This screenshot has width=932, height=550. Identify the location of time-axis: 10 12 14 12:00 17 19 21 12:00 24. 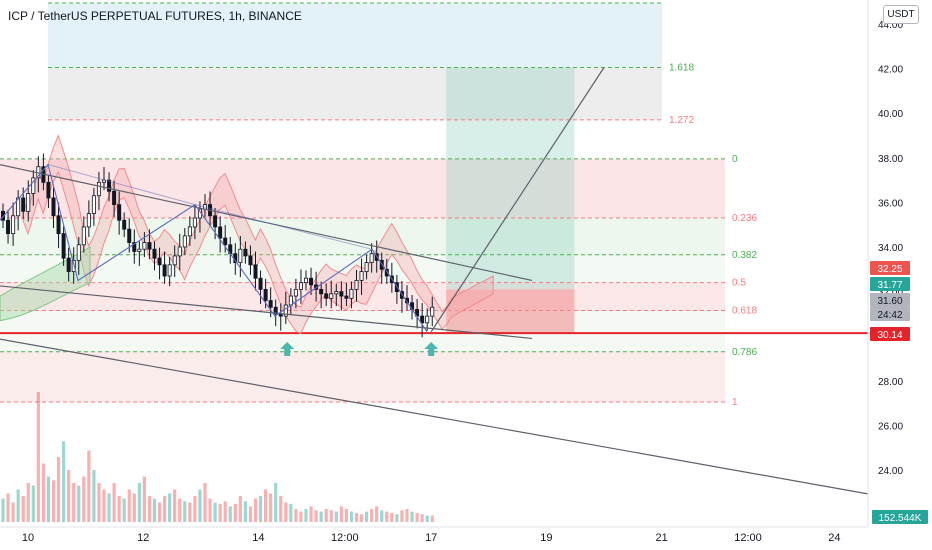
(466, 538).